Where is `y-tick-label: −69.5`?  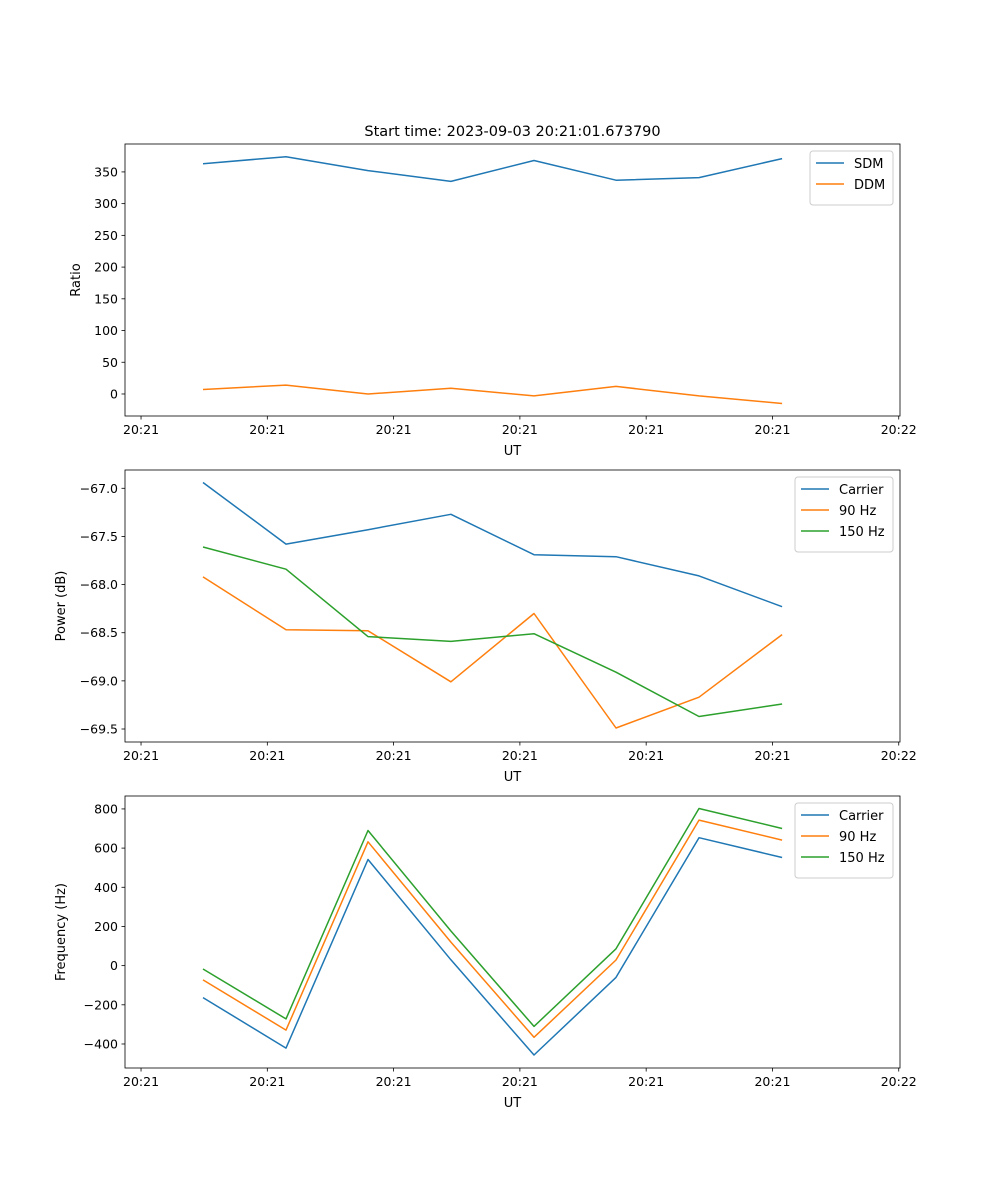 y-tick-label: −69.5 is located at coordinates (99, 729).